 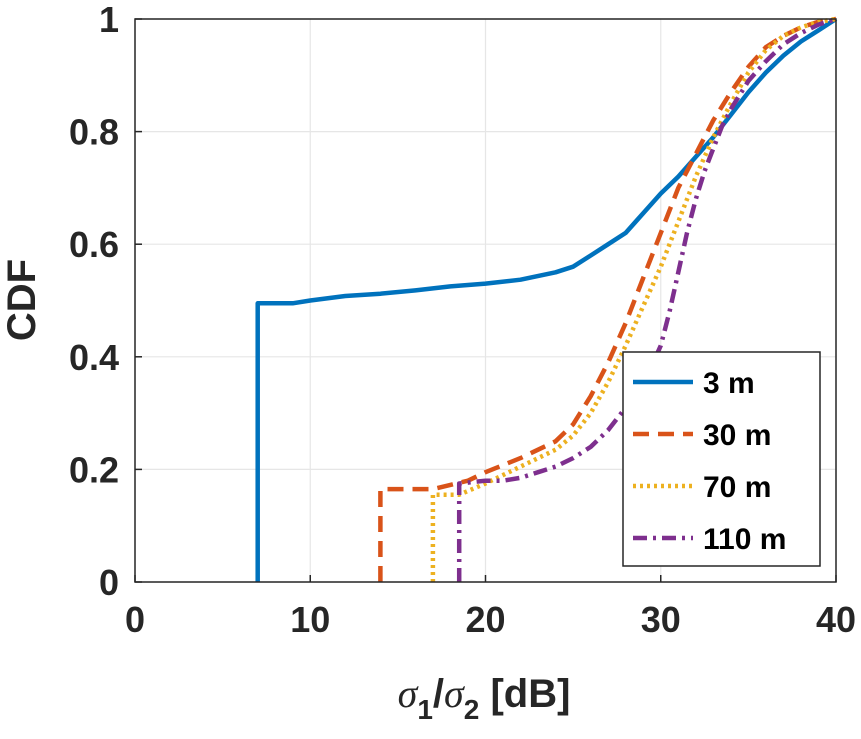 I want to click on legend-box, so click(x=721, y=459).